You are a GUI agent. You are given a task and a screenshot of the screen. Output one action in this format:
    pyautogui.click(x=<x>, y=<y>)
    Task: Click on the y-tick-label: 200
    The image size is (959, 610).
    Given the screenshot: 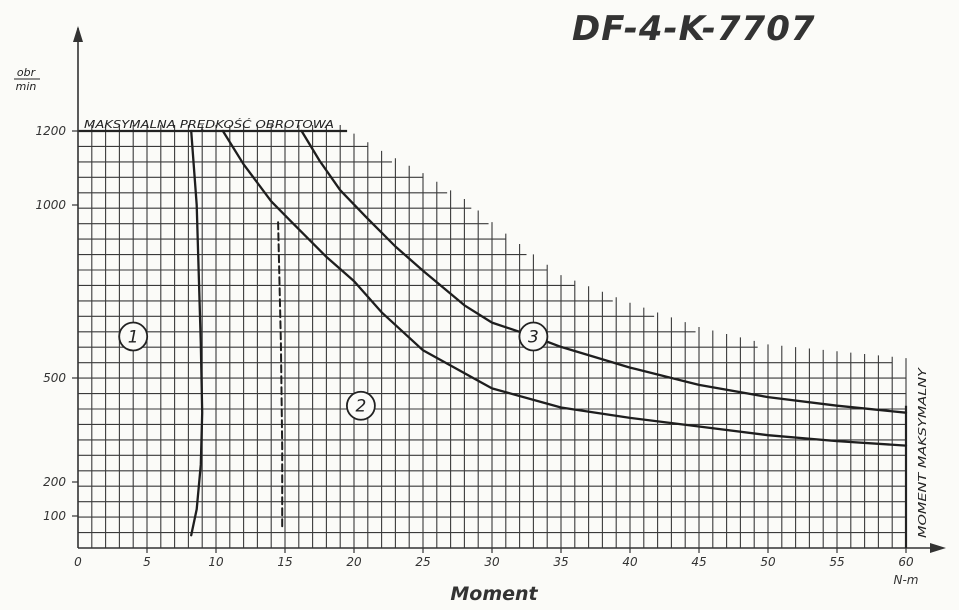 What is the action you would take?
    pyautogui.click(x=54, y=482)
    